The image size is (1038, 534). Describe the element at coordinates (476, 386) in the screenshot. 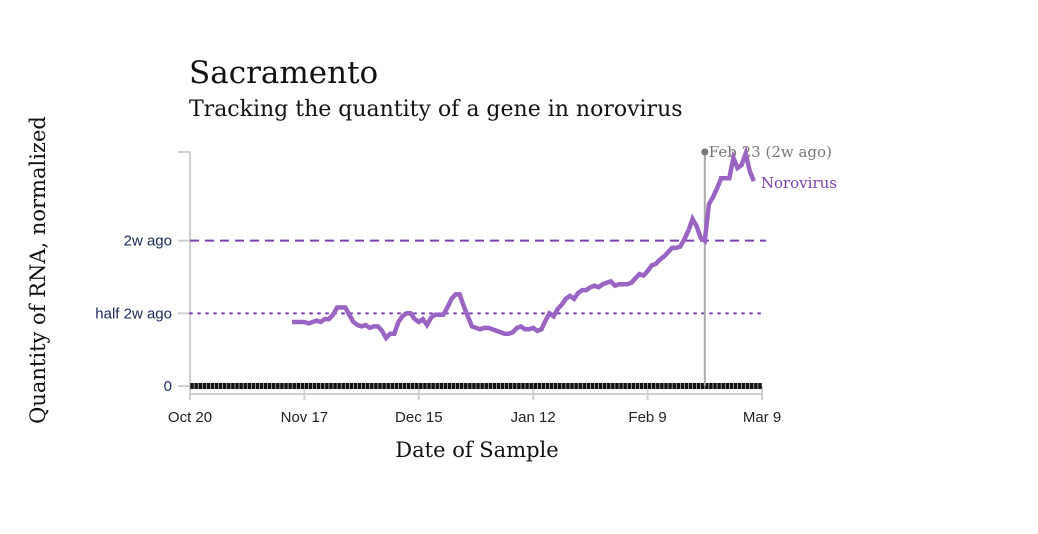

I see `day-markers` at that location.